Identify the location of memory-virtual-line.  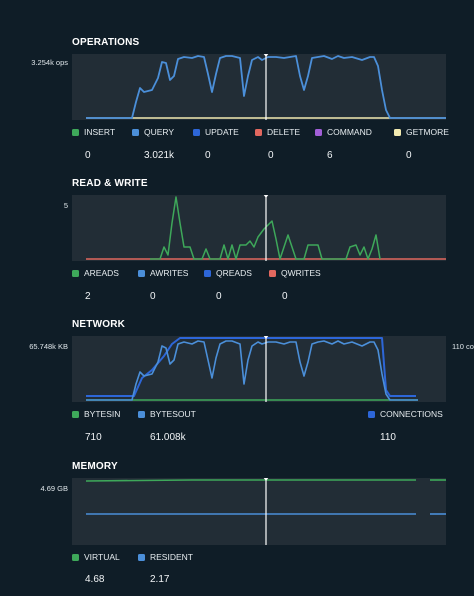
(250, 480).